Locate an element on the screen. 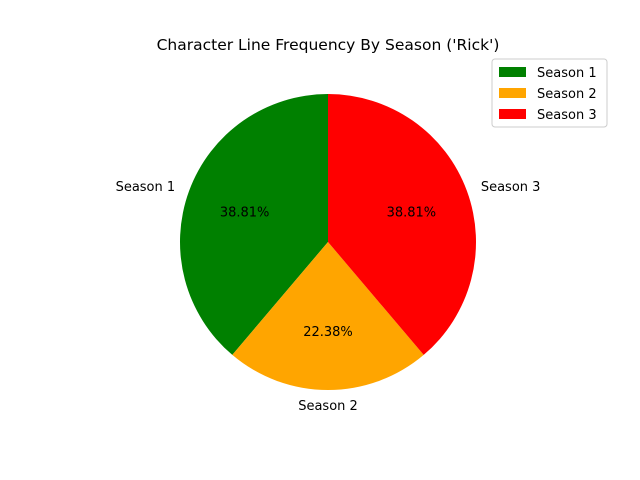 The height and width of the screenshot is (480, 640). legend: Season 1 Season 2 Season 3 is located at coordinates (549, 93).